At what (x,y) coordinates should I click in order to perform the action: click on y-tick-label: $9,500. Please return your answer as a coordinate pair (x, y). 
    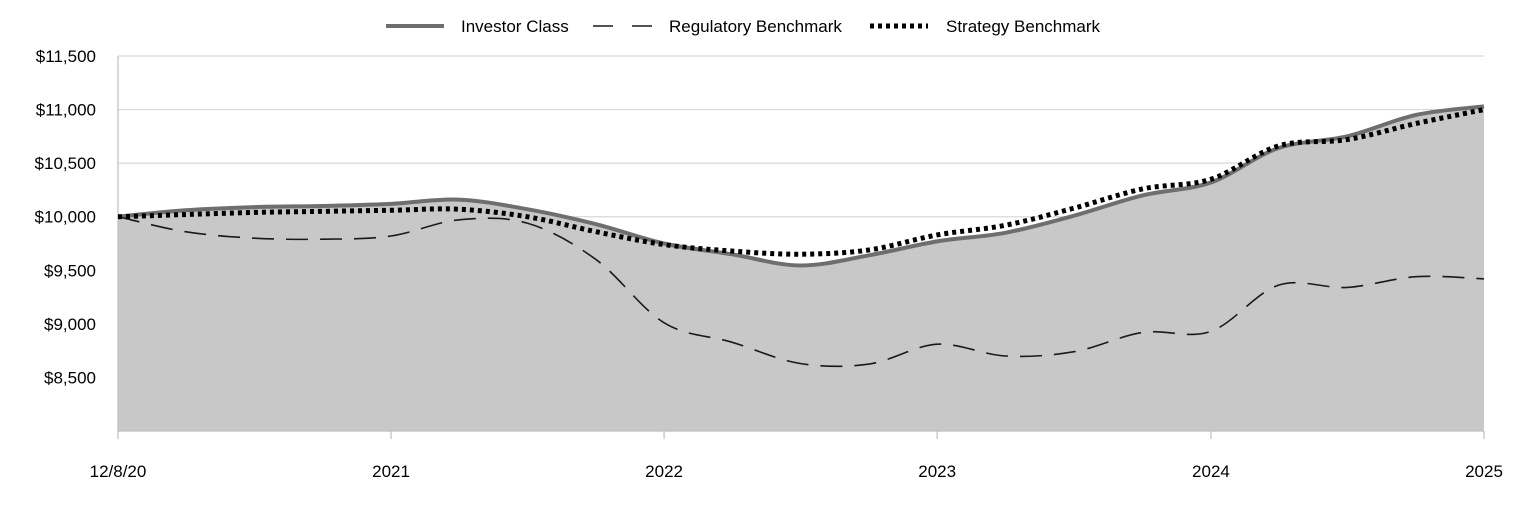
    Looking at the image, I should click on (70, 270).